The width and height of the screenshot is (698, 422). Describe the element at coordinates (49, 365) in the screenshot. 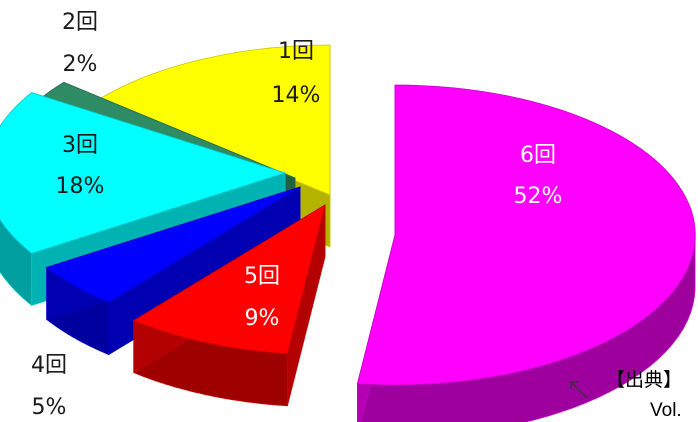

I see `slice-label-4: 4回` at that location.